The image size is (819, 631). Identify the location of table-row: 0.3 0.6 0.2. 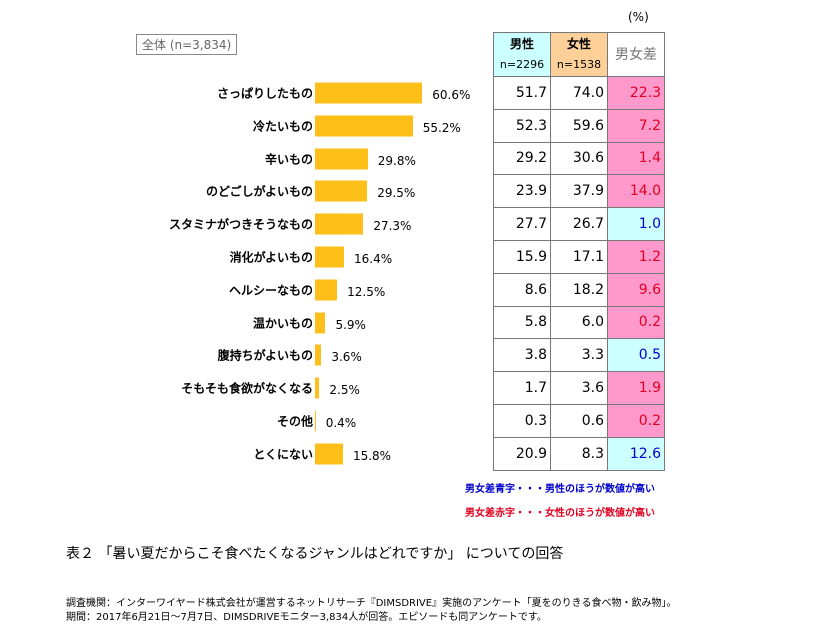
(579, 420).